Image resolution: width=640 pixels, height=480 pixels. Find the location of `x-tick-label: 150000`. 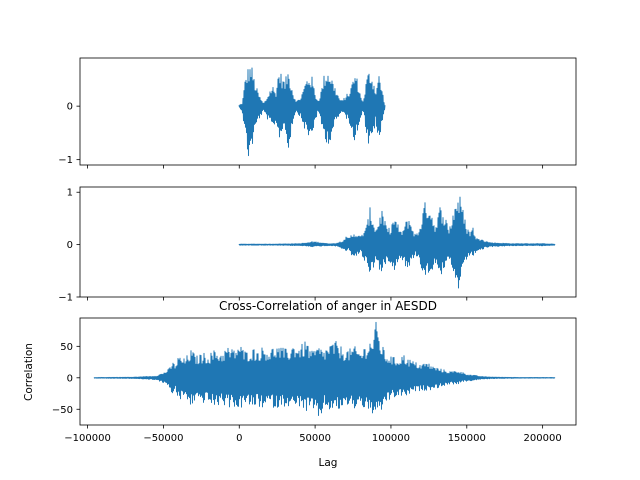

x-tick-label: 150000 is located at coordinates (467, 438).